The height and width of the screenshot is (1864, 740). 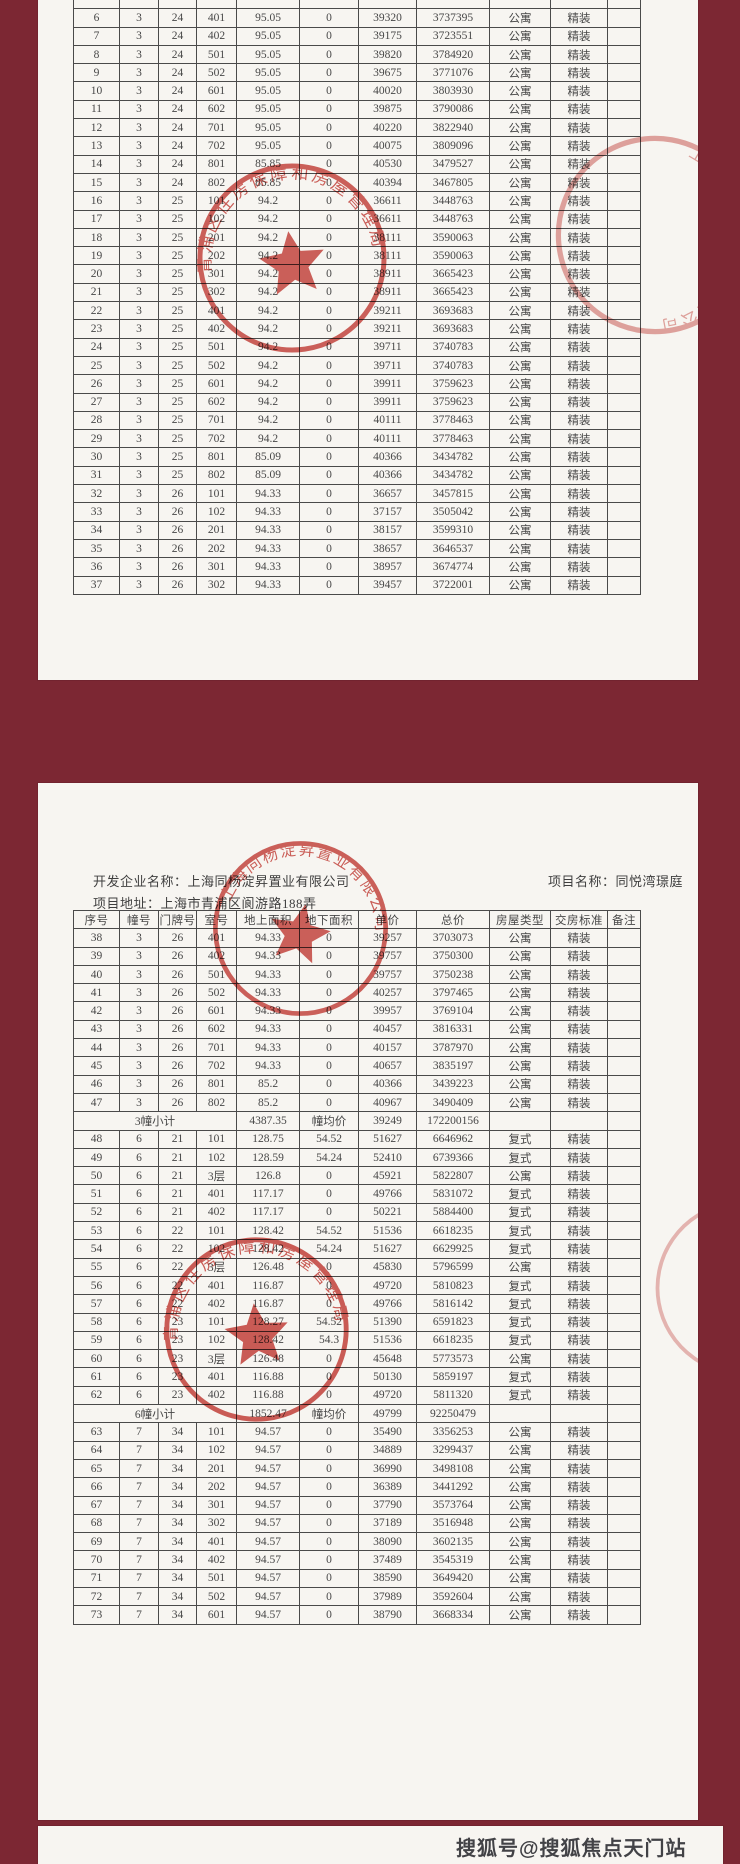 What do you see at coordinates (357, 365) in the screenshot?
I see `table-row: 25 3 25 502 94.2 0 39711 3740783 公寓 精装` at bounding box center [357, 365].